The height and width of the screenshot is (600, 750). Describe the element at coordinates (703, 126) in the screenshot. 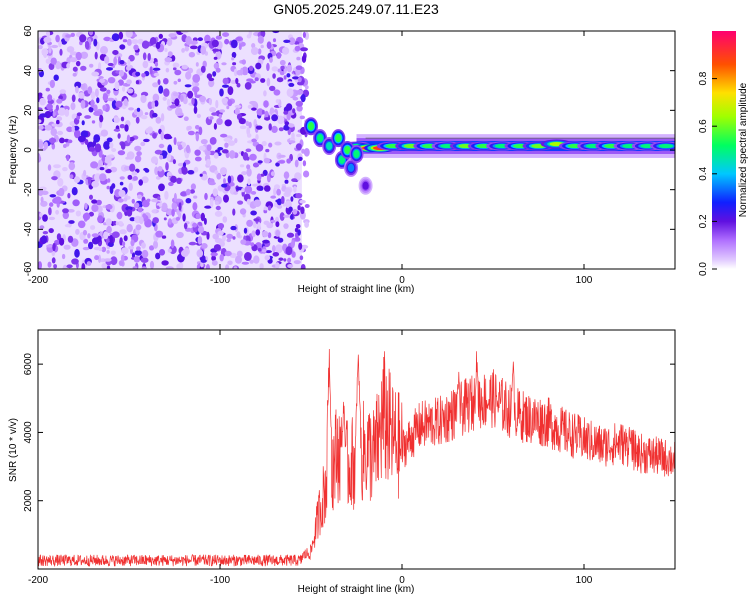

I see `colorbar-tick-label: 0.6` at that location.